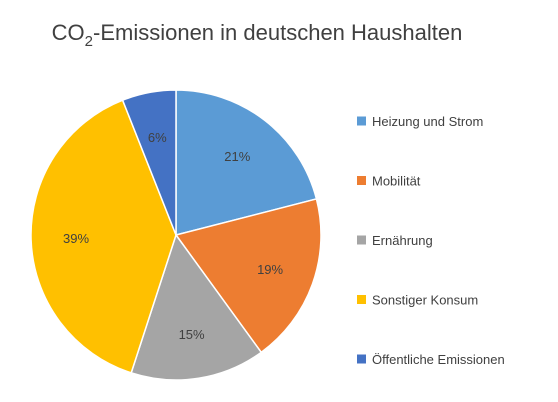 Image resolution: width=558 pixels, height=402 pixels. Describe the element at coordinates (277, 32) in the screenshot. I see `chart-title-suffix: -Emissionen in deutschen Haushalten` at that location.